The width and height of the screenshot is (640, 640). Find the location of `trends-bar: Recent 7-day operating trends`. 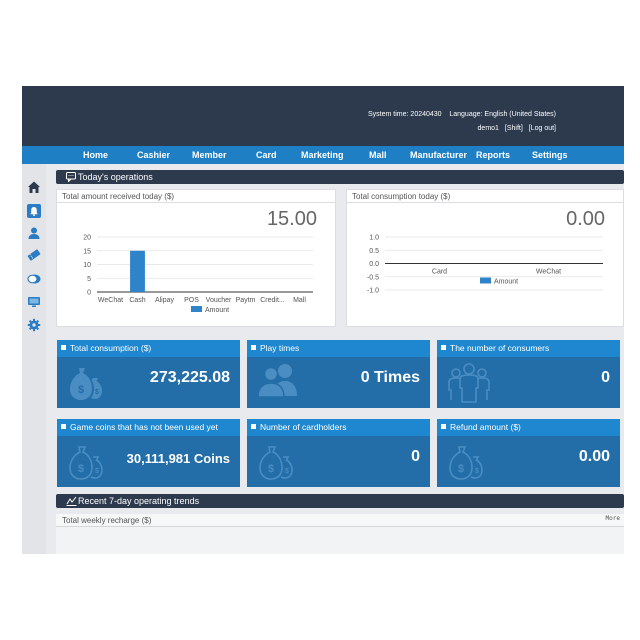

trends-bar: Recent 7-day operating trends is located at coordinates (340, 501).